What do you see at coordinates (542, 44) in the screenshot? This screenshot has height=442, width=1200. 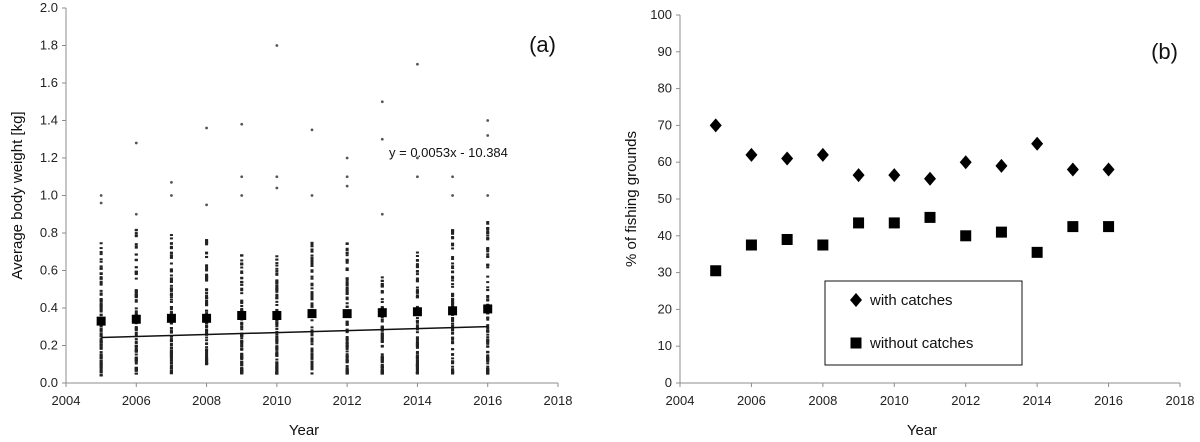 I see `panel-label: (a)` at bounding box center [542, 44].